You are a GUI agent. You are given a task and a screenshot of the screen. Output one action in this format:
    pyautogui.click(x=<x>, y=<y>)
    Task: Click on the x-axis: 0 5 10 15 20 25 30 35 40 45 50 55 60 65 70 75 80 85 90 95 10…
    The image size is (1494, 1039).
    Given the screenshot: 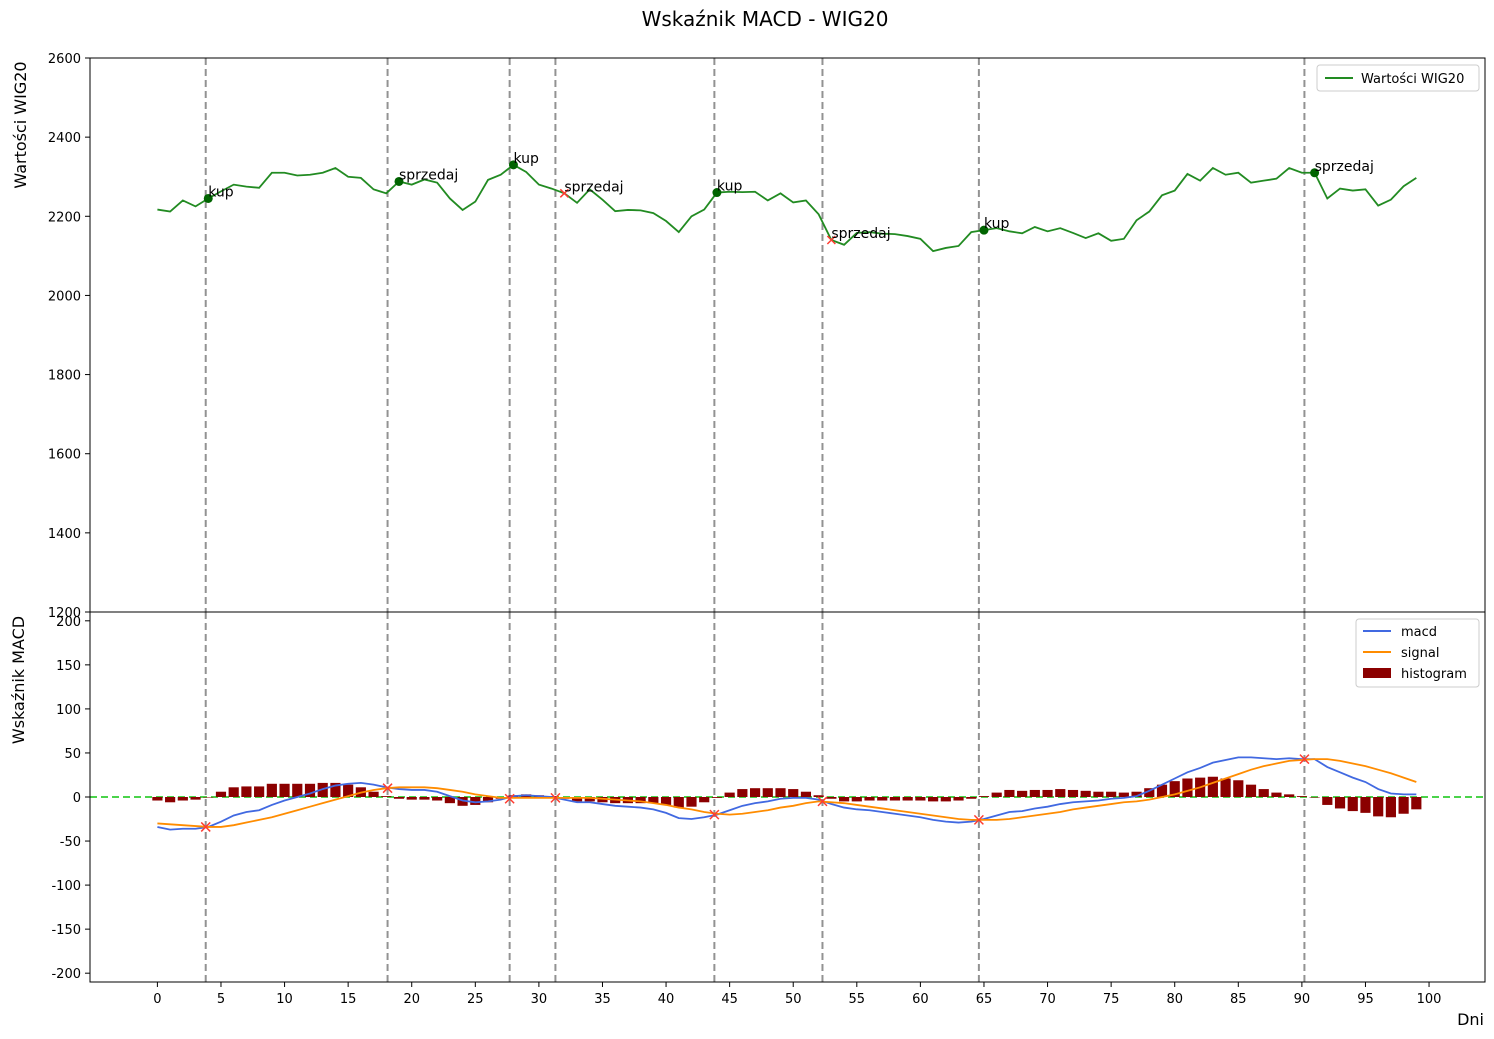 What is the action you would take?
    pyautogui.click(x=797, y=994)
    